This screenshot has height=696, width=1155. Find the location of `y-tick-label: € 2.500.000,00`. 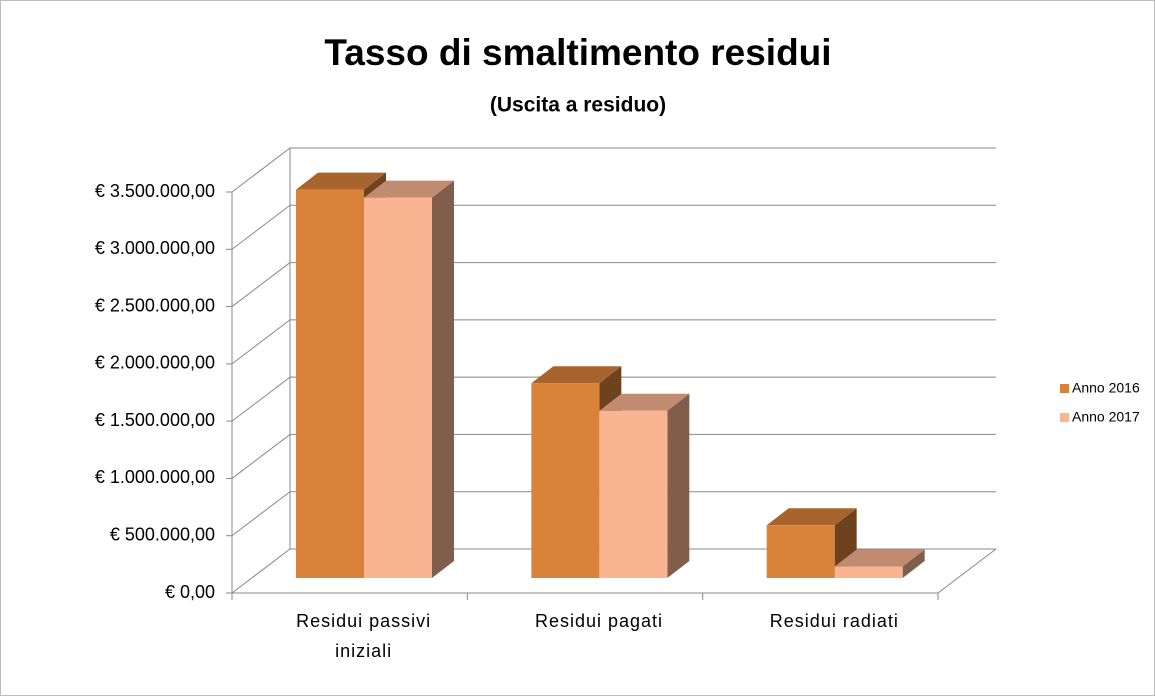

y-tick-label: € 2.500.000,00 is located at coordinates (155, 305).